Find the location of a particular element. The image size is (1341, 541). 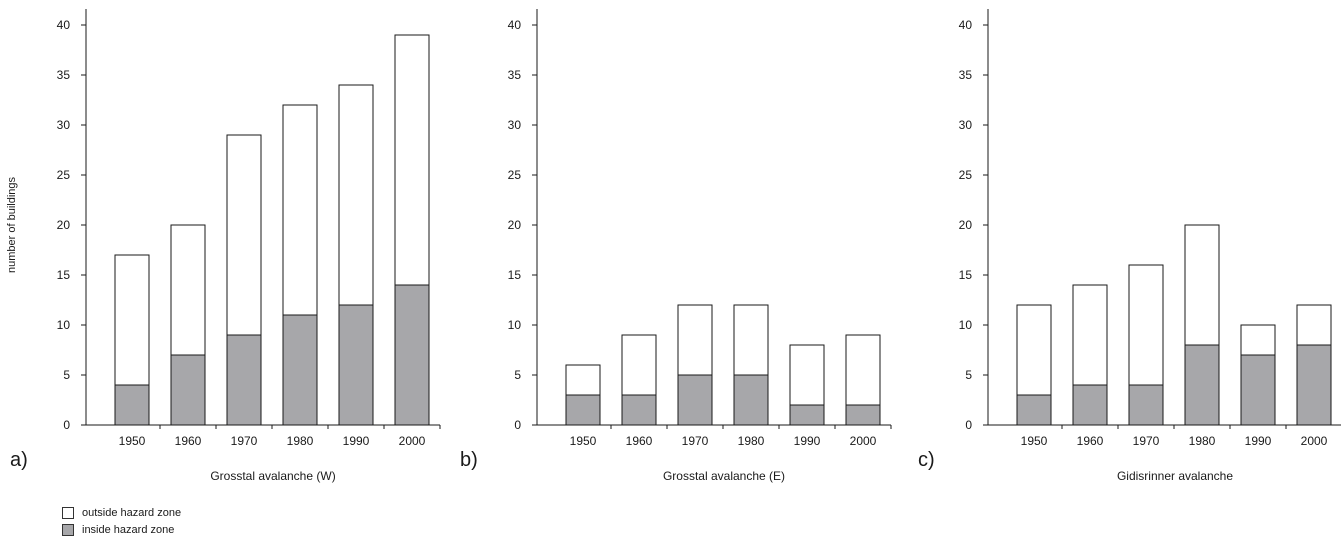

legend-item-inside: inside hazard zone is located at coordinates (121, 529).